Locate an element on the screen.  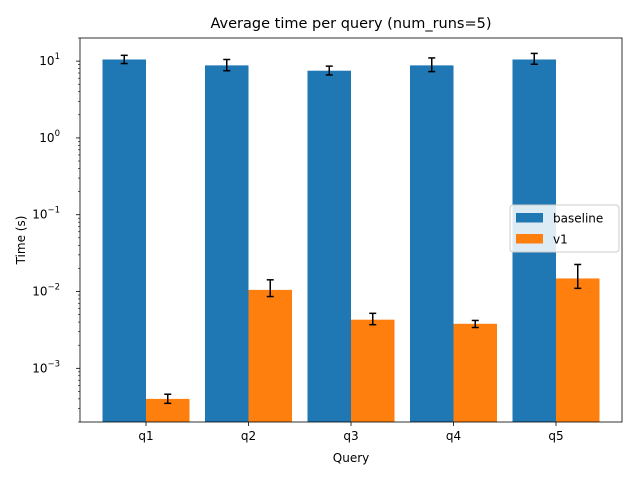
y-tick-label: 10⁻² is located at coordinates (46, 291).